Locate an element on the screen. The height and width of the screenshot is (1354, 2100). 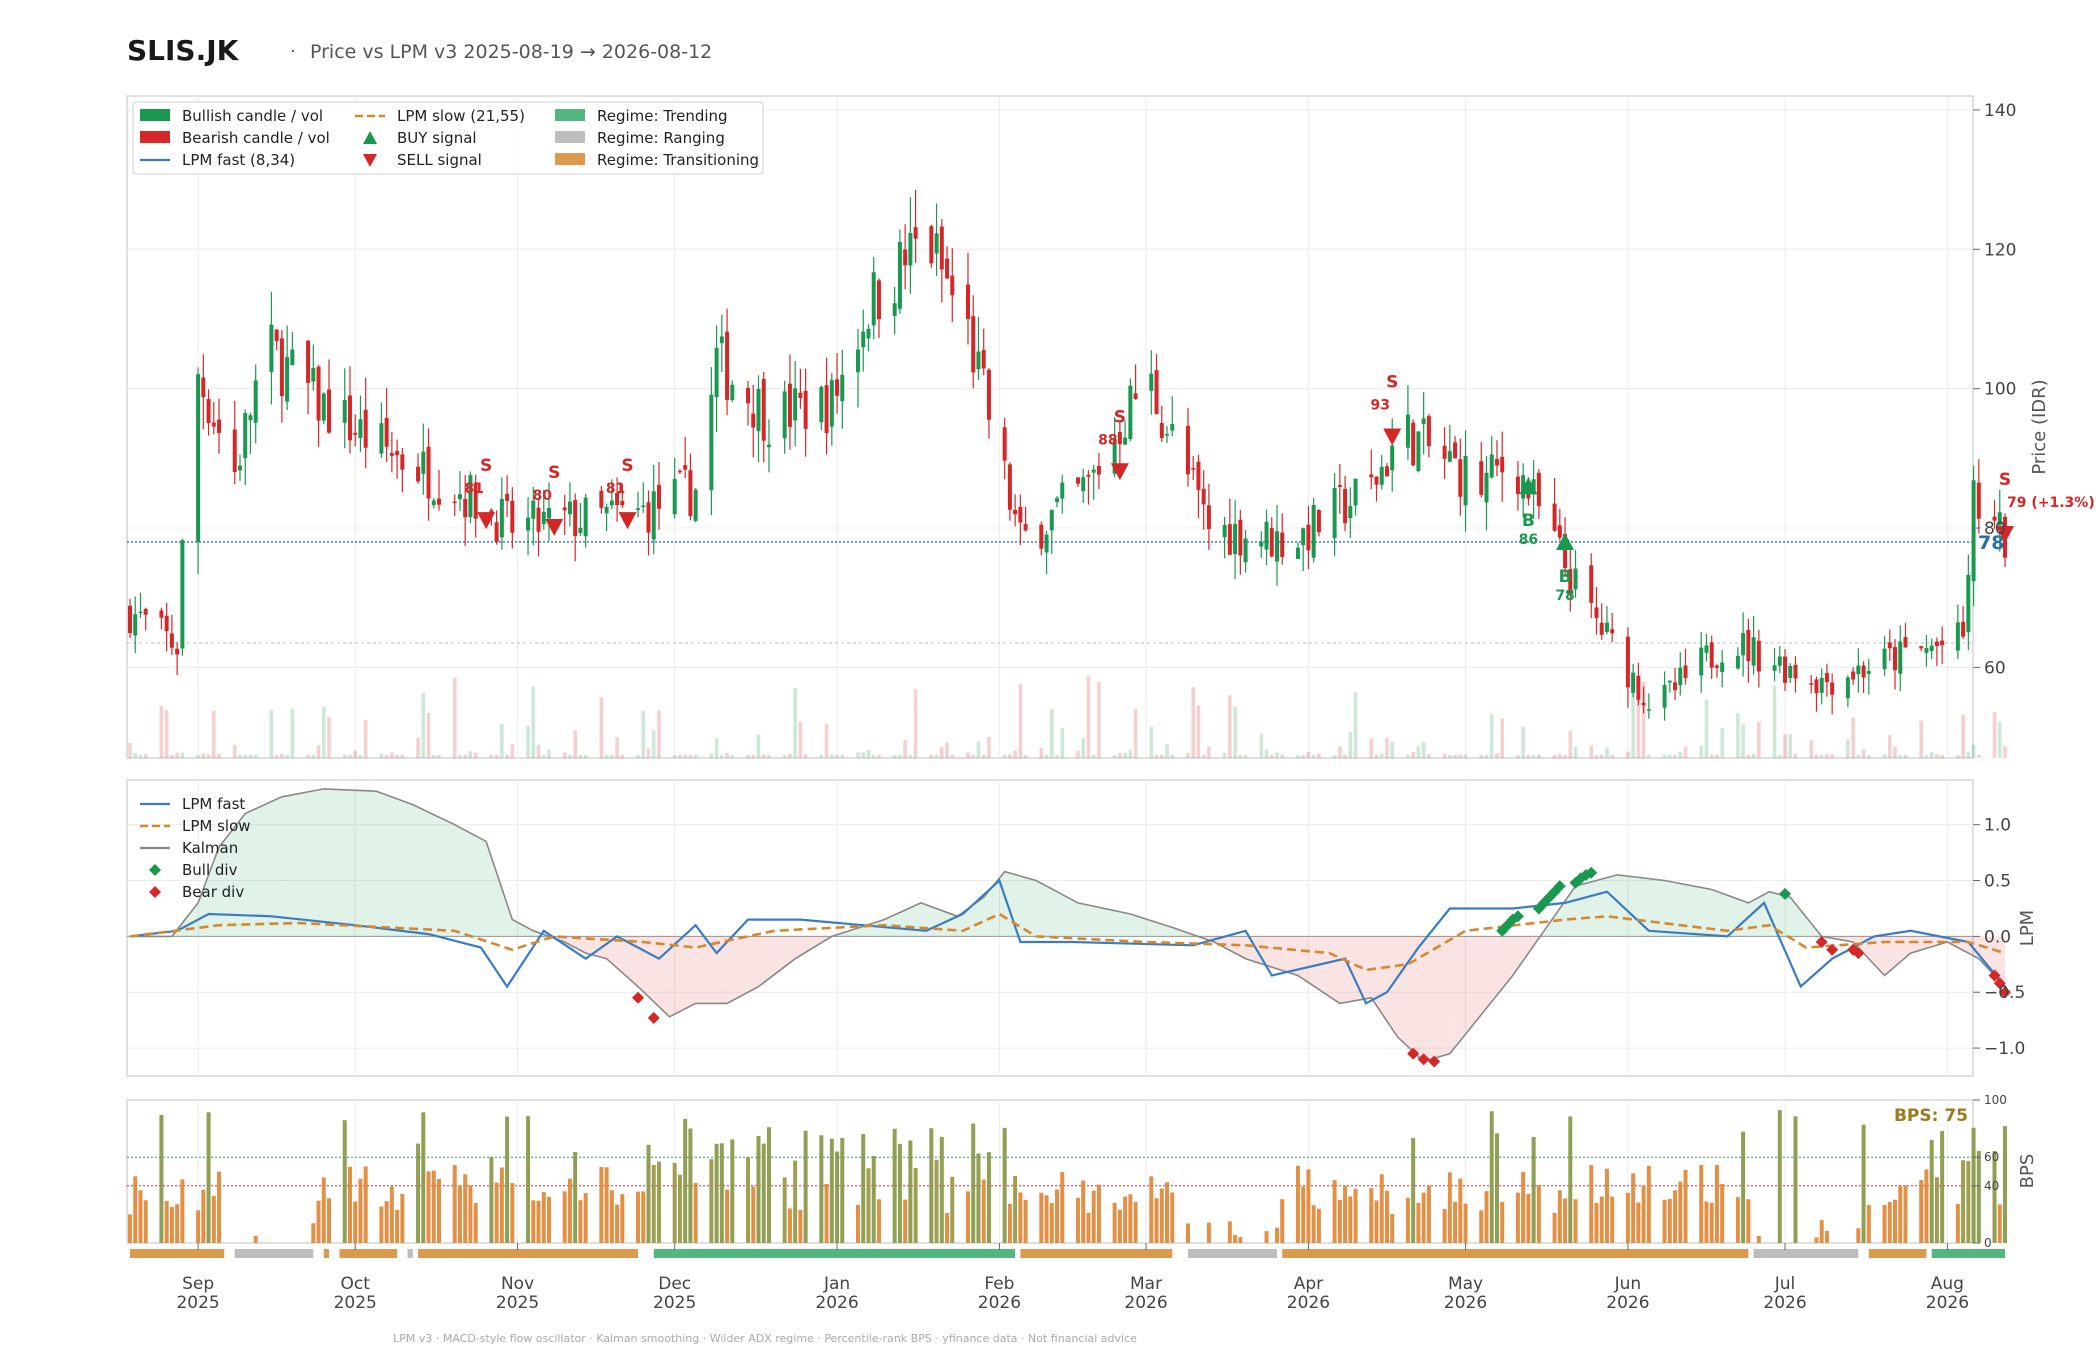
x-tick-label: Aug is located at coordinates (1947, 1284).